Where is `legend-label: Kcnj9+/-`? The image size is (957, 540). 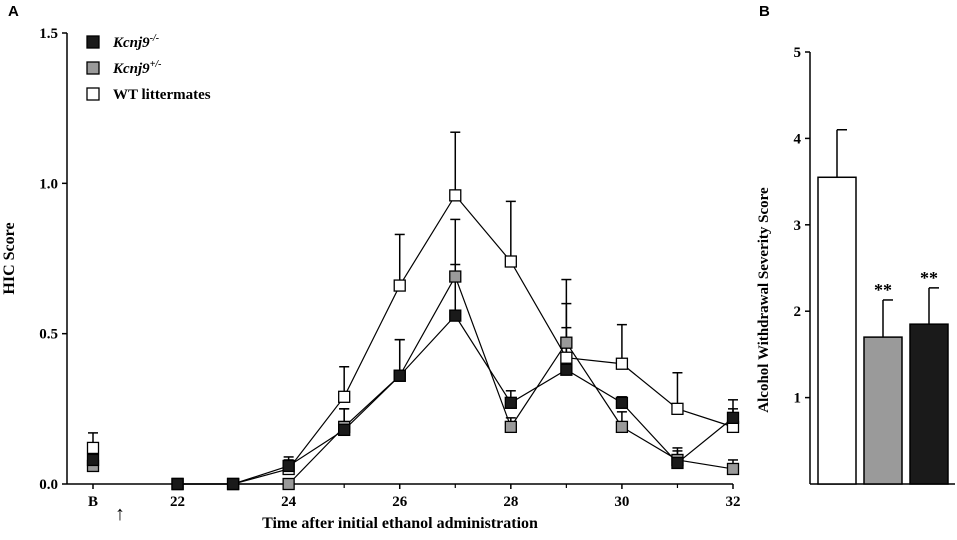
legend-label: Kcnj9+/- is located at coordinates (137, 68).